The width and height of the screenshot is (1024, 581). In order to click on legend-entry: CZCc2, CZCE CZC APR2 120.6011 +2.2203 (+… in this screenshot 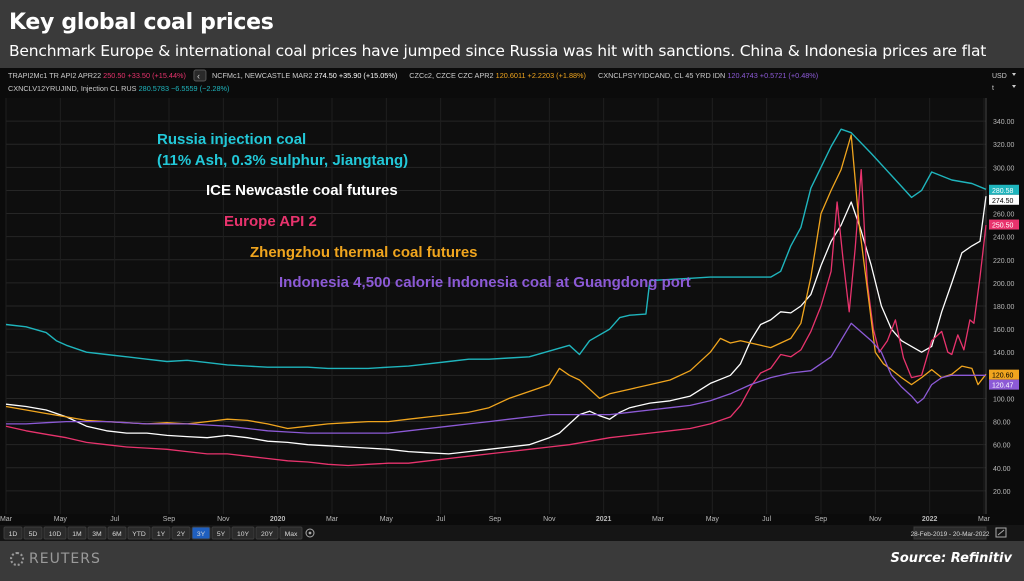, I will do `click(497, 75)`.